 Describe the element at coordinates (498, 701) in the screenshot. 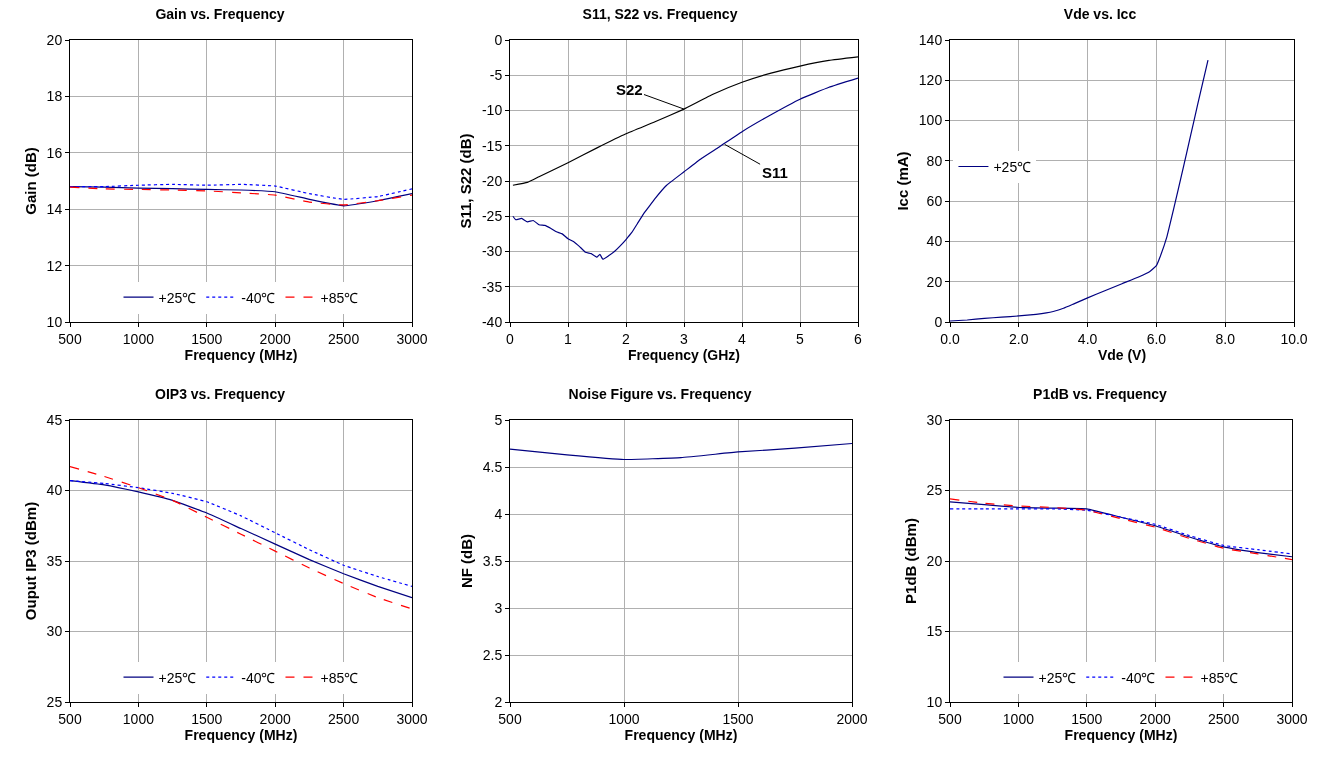

I see `y-tick-label: 2` at that location.